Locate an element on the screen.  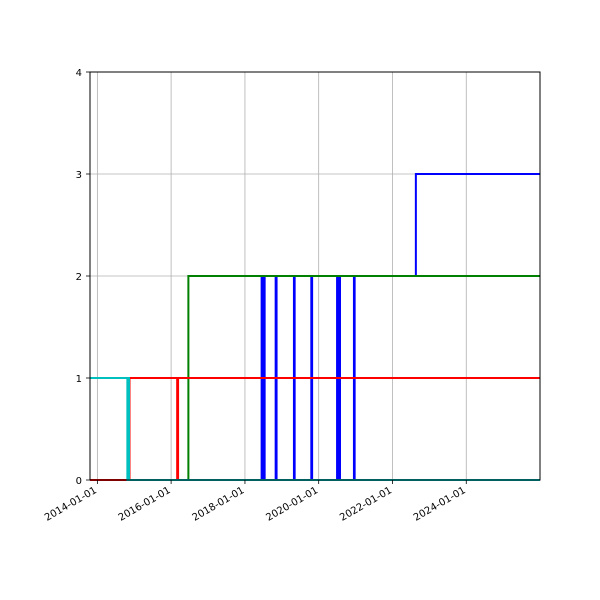
y-tick-label: 0 is located at coordinates (79, 481).